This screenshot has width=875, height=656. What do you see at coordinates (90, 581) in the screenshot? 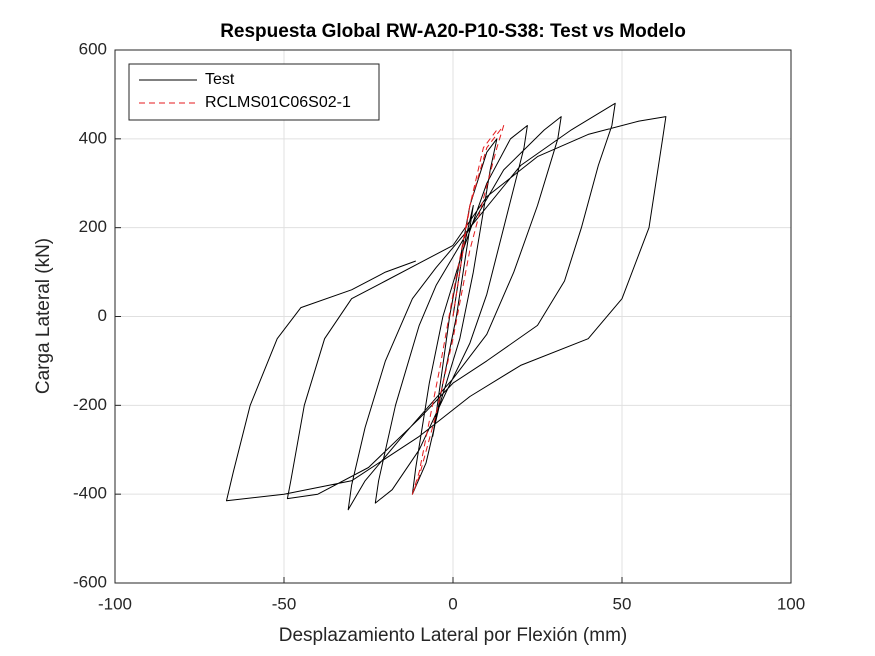
I see `y-tick-label: -600` at bounding box center [90, 581].